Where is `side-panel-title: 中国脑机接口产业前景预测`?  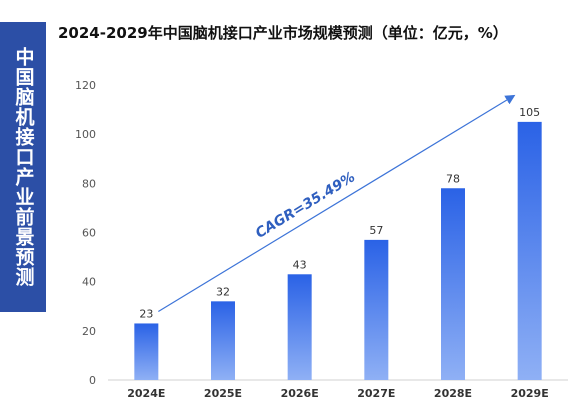
side-panel-title: 中国脑机接口产业前景预测 is located at coordinates (23, 167).